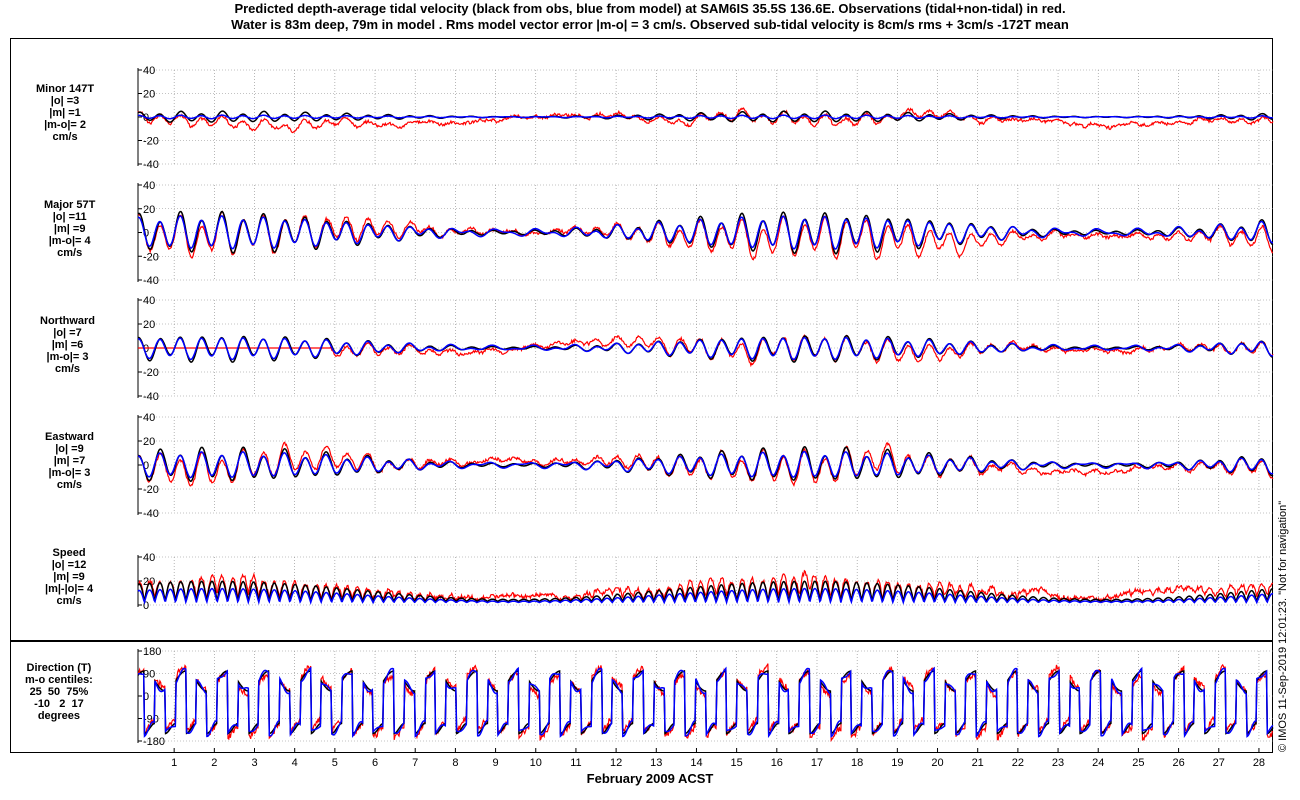 This screenshot has width=1300, height=800. I want to click on major-label-line: |m| =9, so click(69, 229).